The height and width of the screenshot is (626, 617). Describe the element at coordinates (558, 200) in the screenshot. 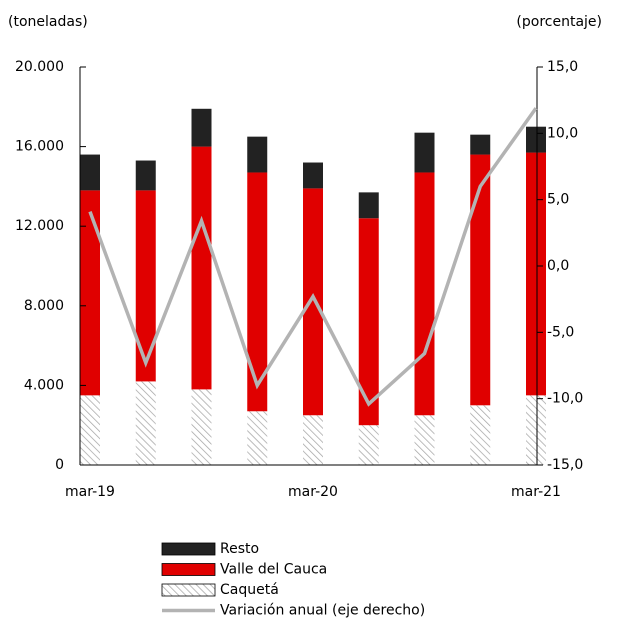

I see `y2-tick-label: 5,0` at that location.